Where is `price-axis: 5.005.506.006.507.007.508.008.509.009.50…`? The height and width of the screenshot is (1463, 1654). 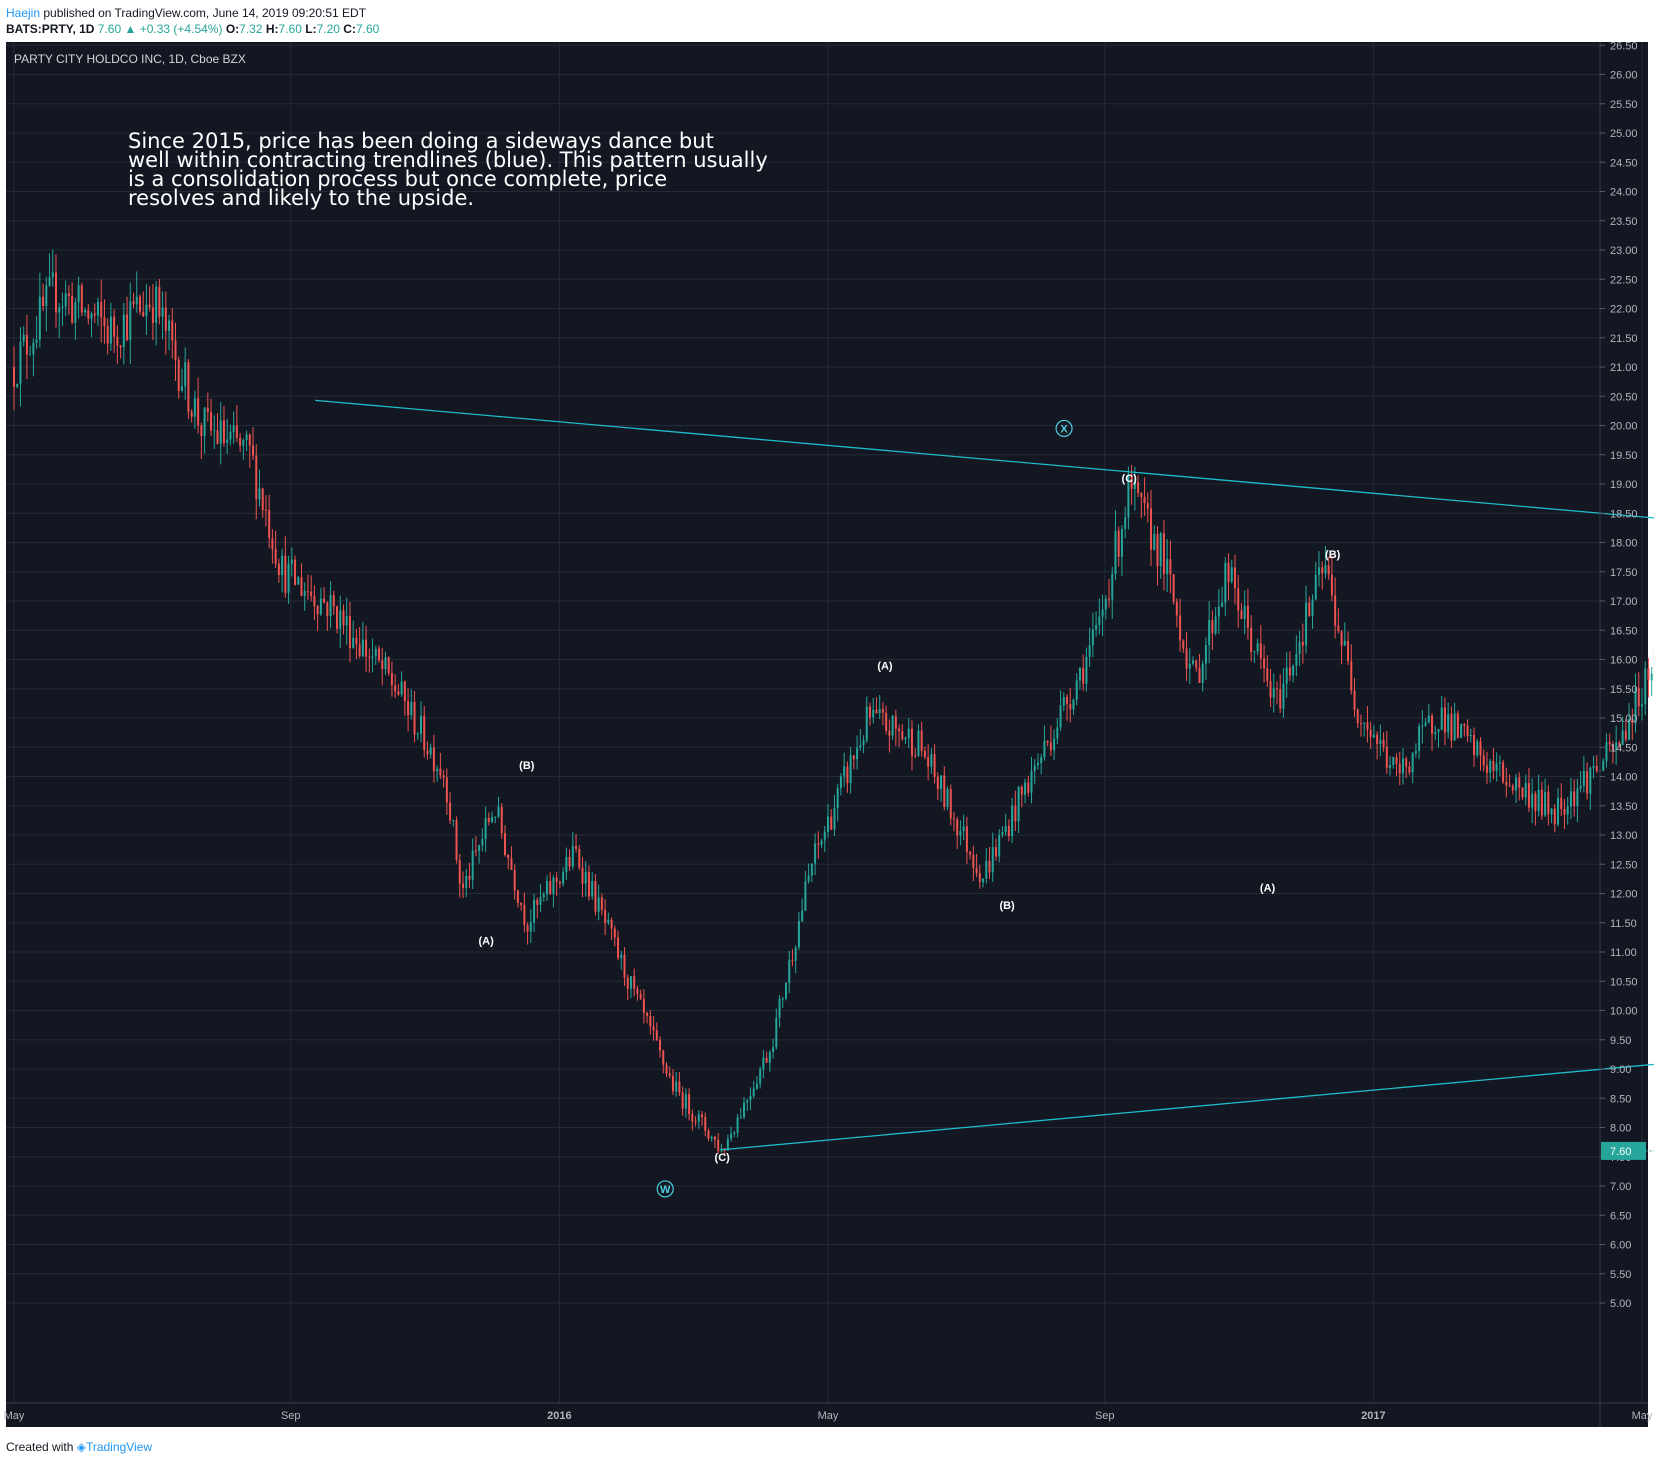
price-axis: 5.005.506.006.507.007.508.008.509.009.50… is located at coordinates (1619, 675).